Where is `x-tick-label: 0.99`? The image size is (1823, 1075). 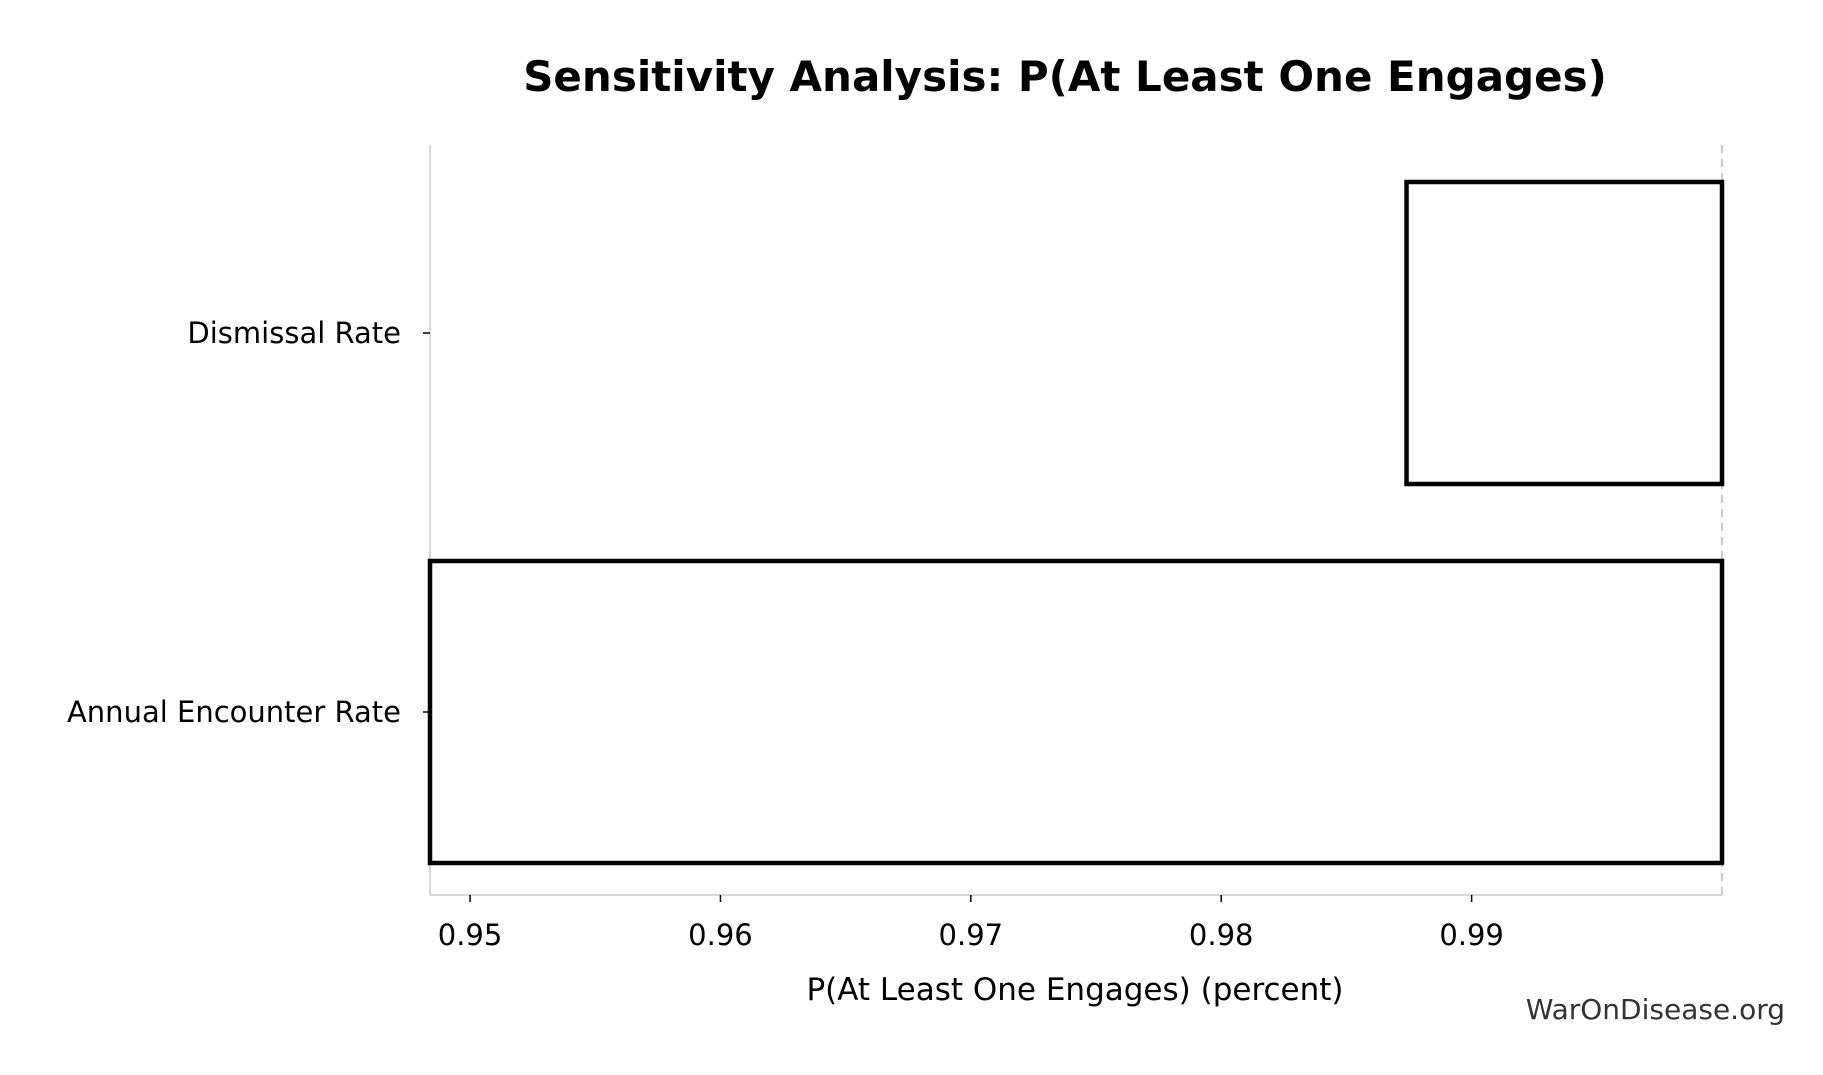 x-tick-label: 0.99 is located at coordinates (1471, 935).